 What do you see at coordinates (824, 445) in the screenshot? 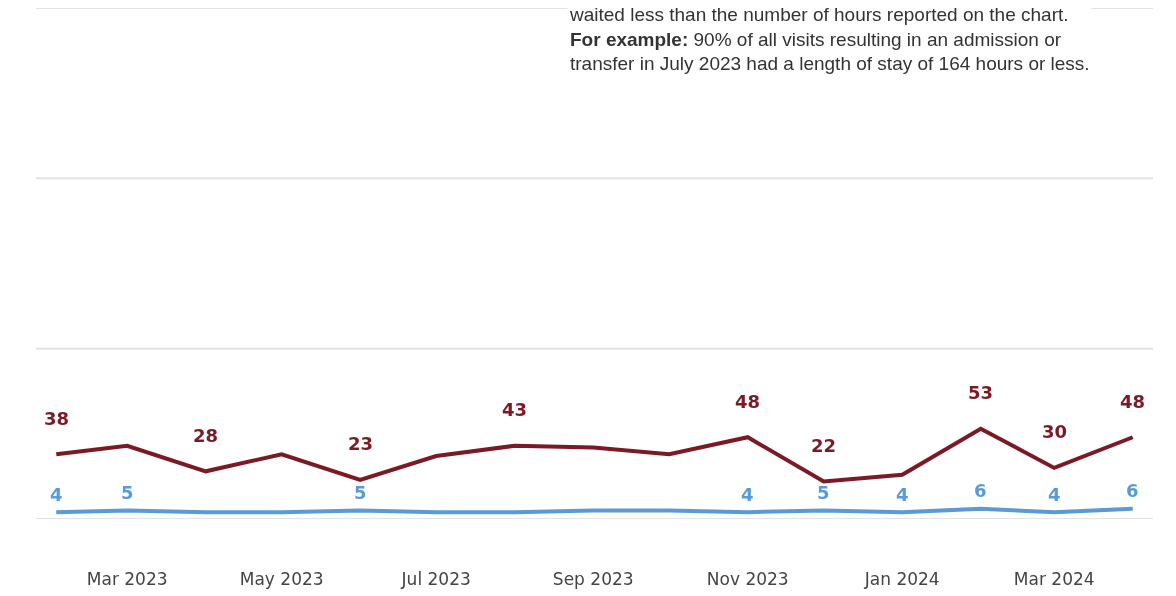
I see `data-label: 22` at bounding box center [824, 445].